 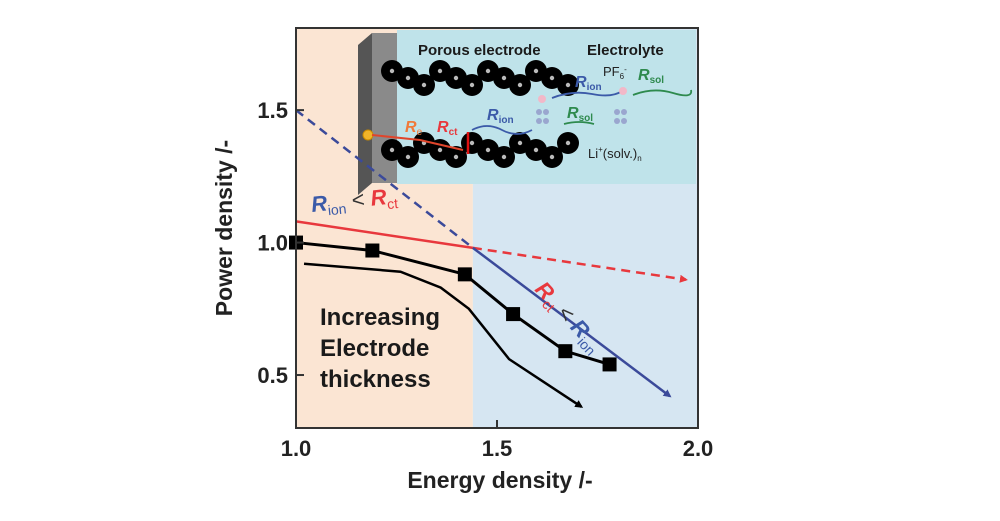 I want to click on x-tick-label: 2.0, so click(x=698, y=448).